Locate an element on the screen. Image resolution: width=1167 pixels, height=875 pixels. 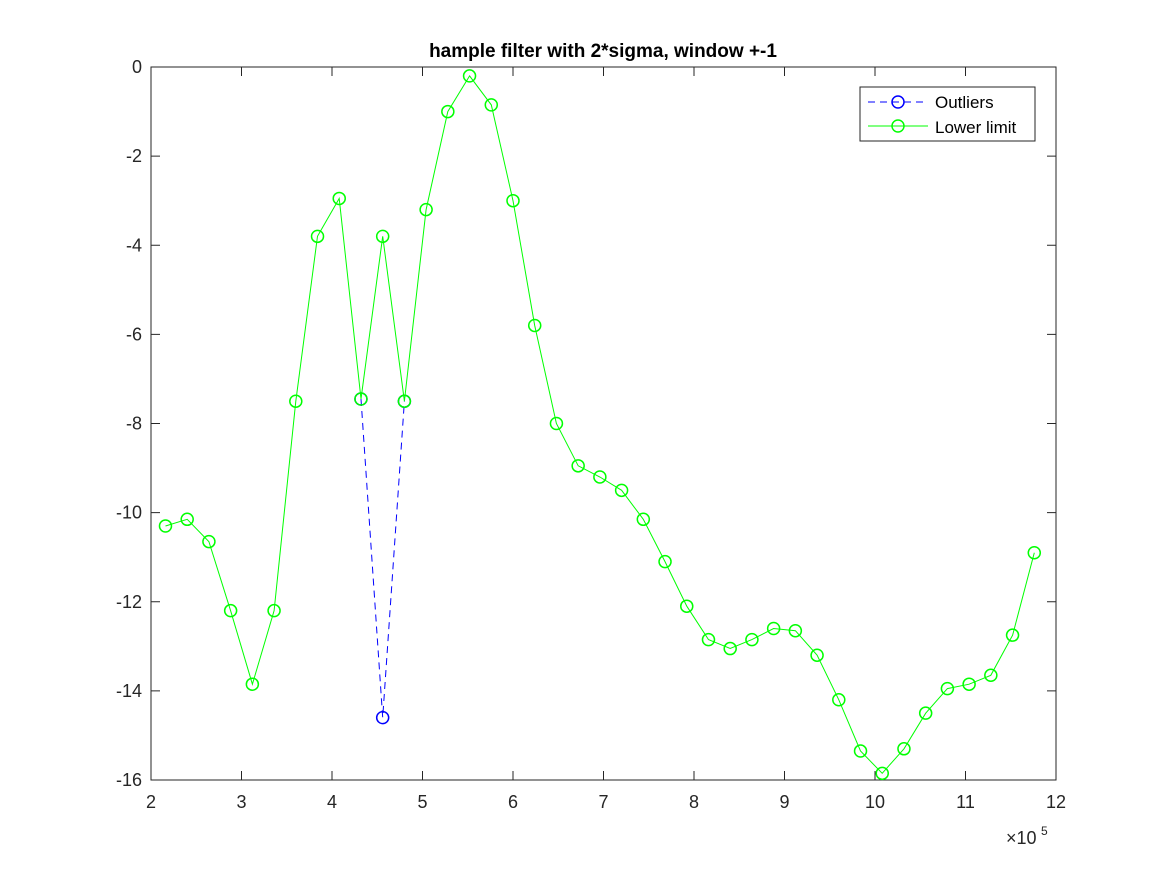
x-tick-label: 5 is located at coordinates (422, 802).